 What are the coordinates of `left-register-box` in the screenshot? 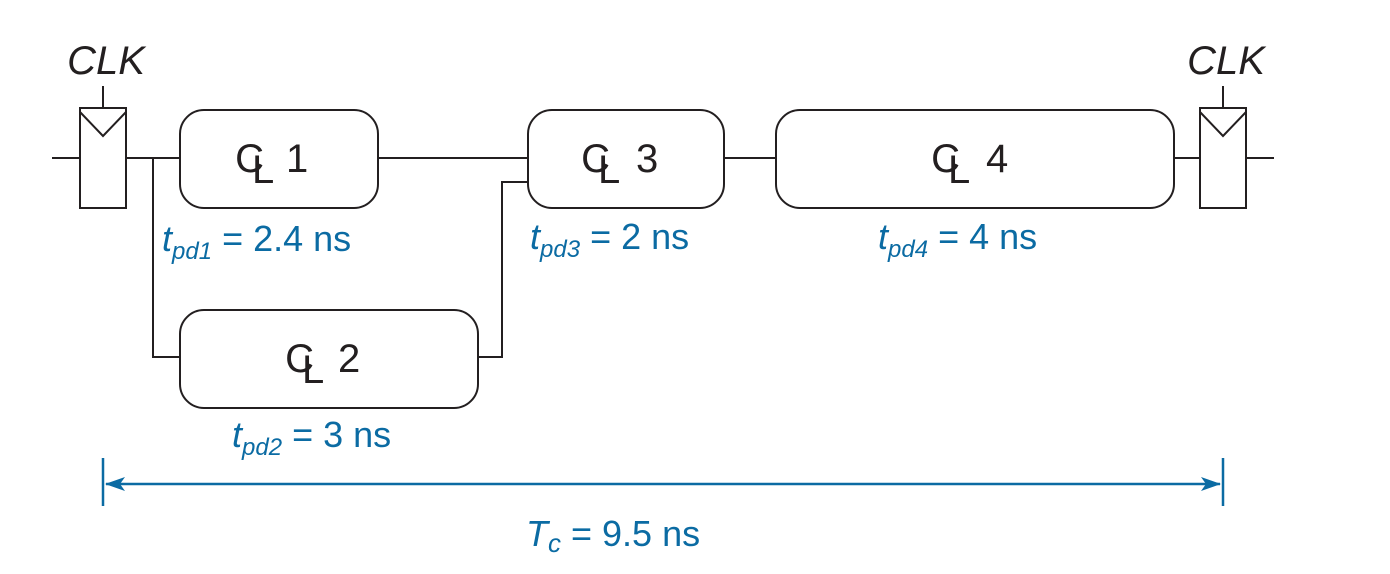 It's located at (103, 158).